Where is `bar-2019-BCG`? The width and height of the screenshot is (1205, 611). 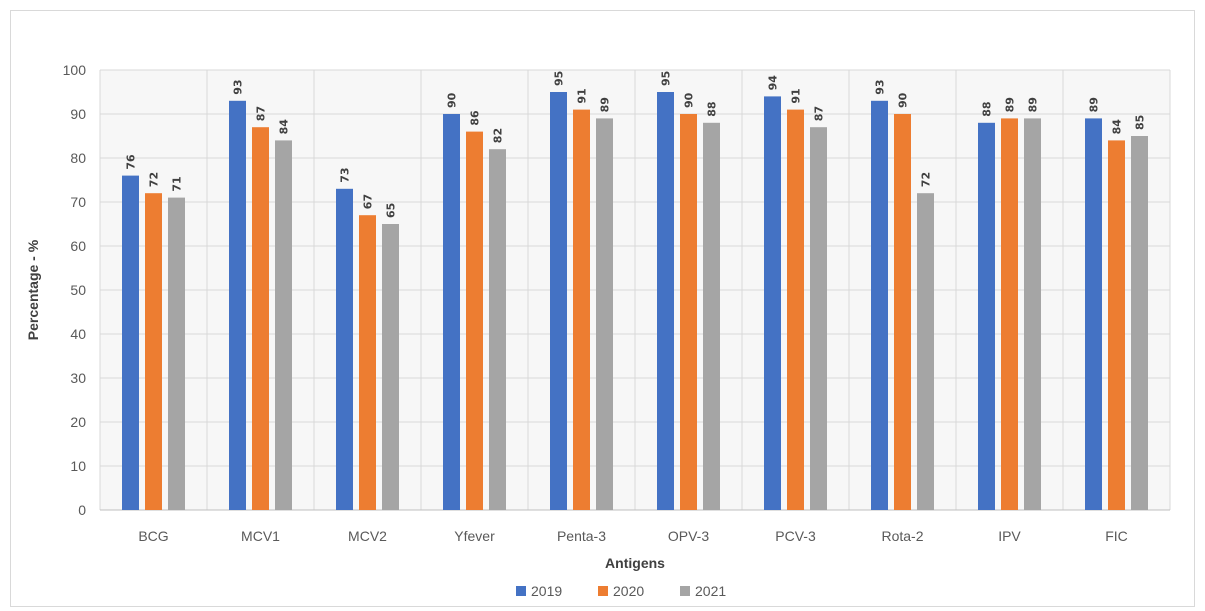 bar-2019-BCG is located at coordinates (130, 342).